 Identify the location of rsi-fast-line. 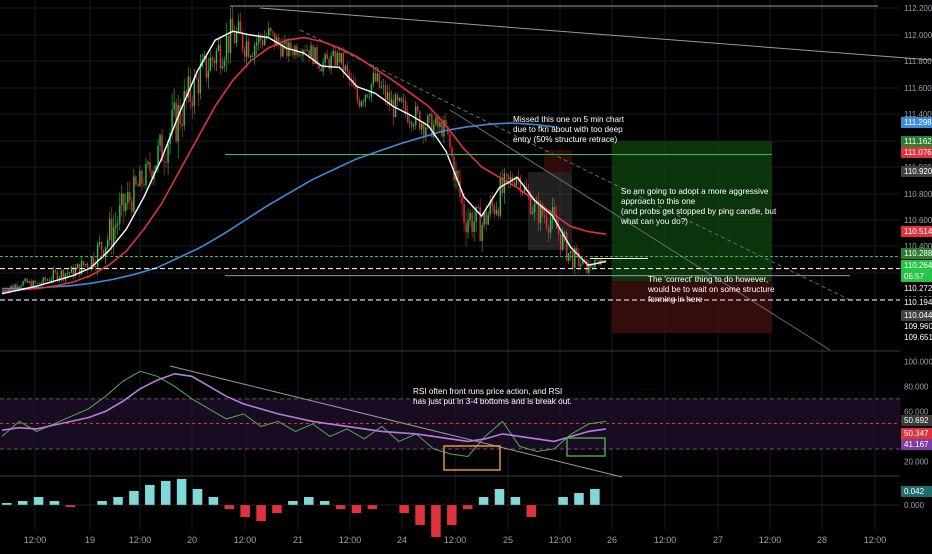
(304, 414).